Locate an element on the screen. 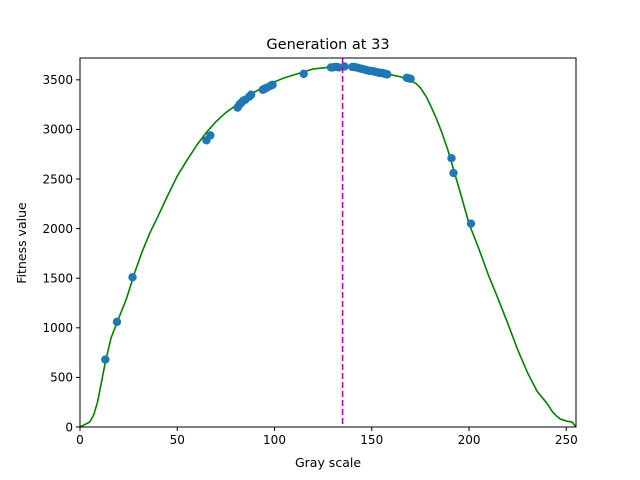 The width and height of the screenshot is (640, 480). x-tick-label: 100 is located at coordinates (274, 440).